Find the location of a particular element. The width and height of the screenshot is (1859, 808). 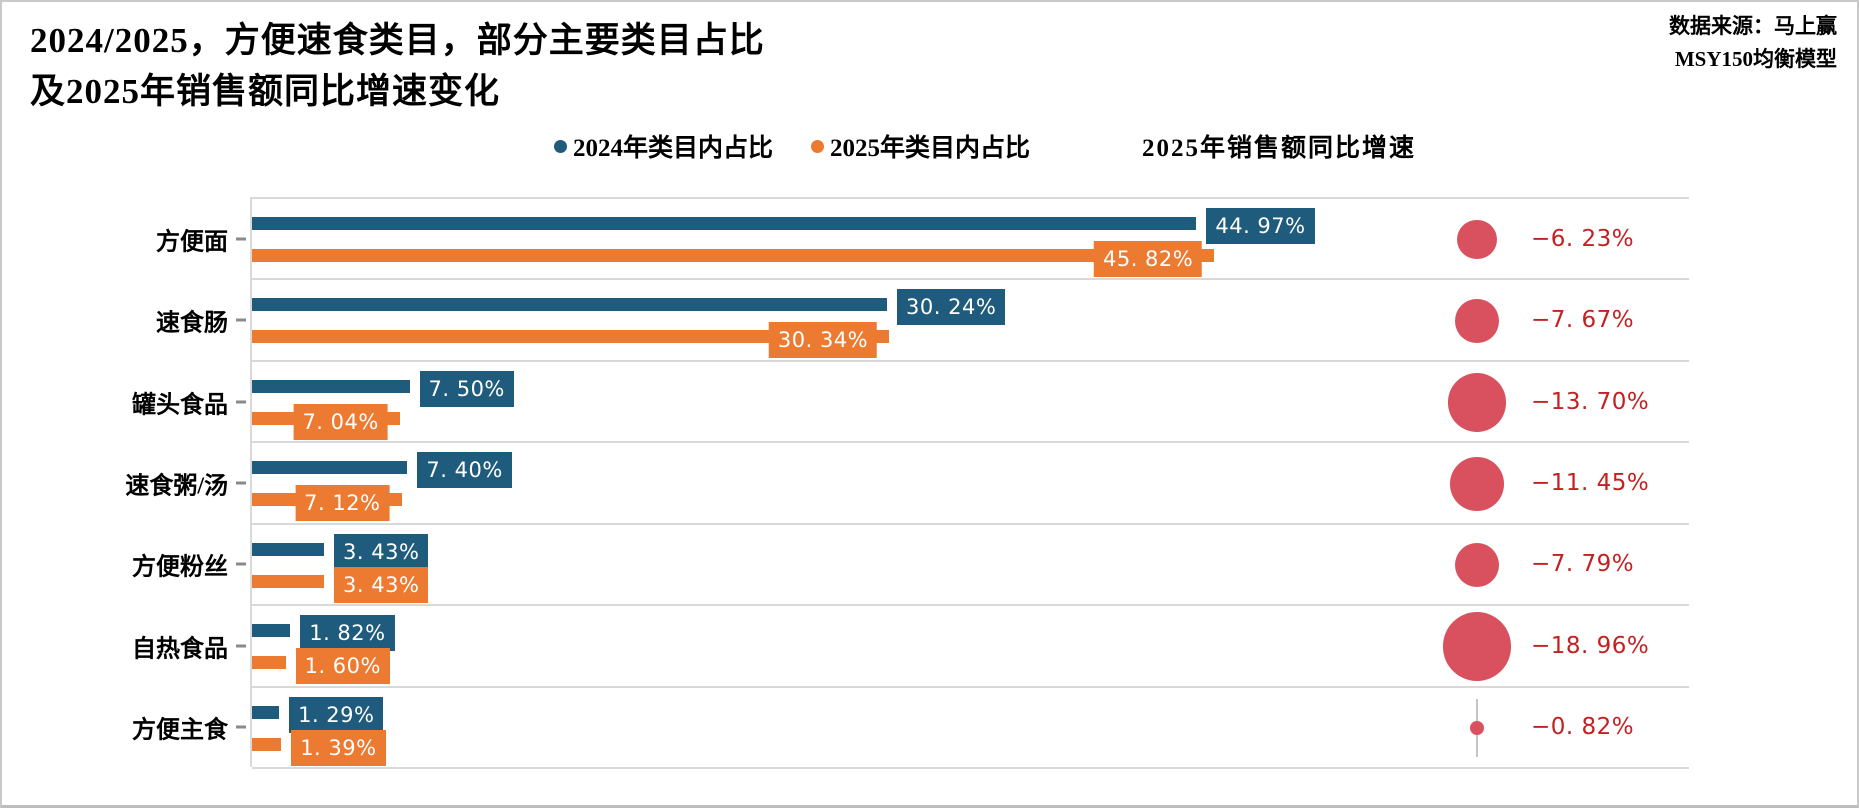

chart-row: 速食肠 30. 24% 30. 34% −7. 67% is located at coordinates (922, 321).